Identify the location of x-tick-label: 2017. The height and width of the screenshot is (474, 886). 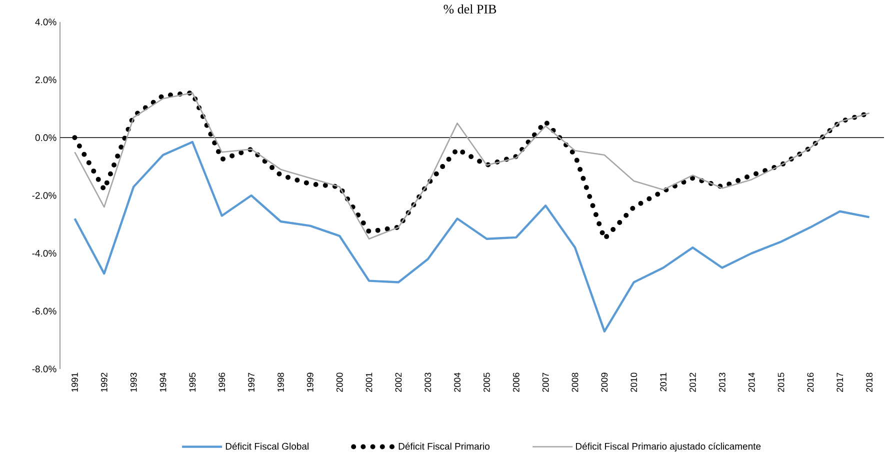
(840, 382).